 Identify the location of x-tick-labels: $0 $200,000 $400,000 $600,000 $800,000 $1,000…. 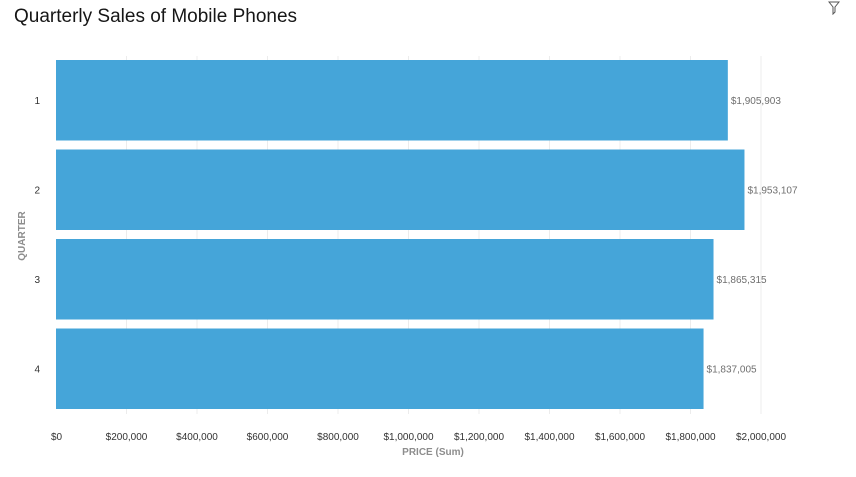
(418, 437).